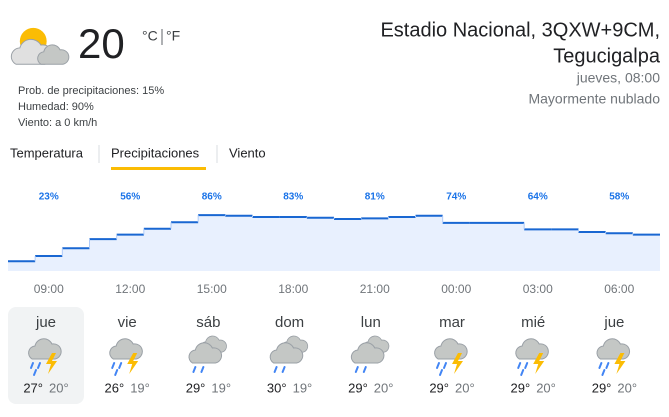 This screenshot has height=417, width=669. Describe the element at coordinates (130, 197) in the screenshot. I see `precipitation-label: 56%` at that location.